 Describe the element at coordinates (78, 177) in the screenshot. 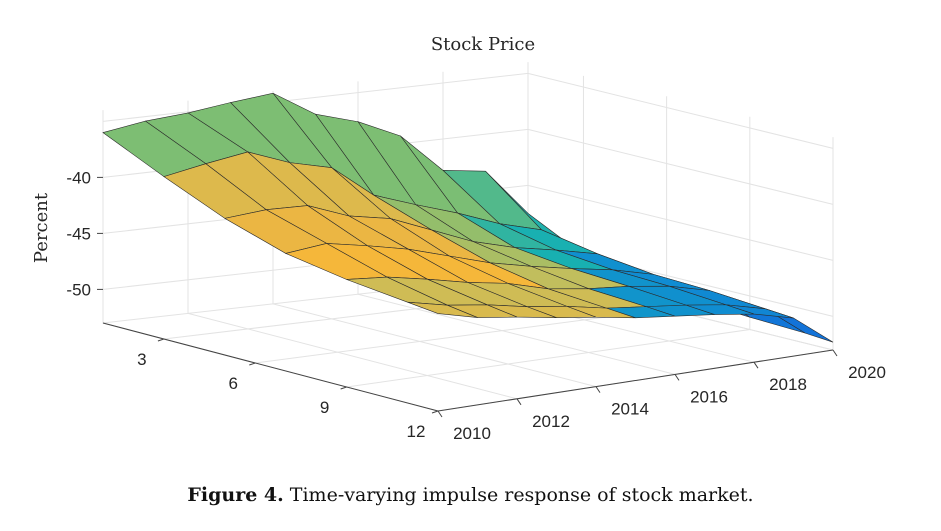

I see `z-tick-label: -40` at that location.